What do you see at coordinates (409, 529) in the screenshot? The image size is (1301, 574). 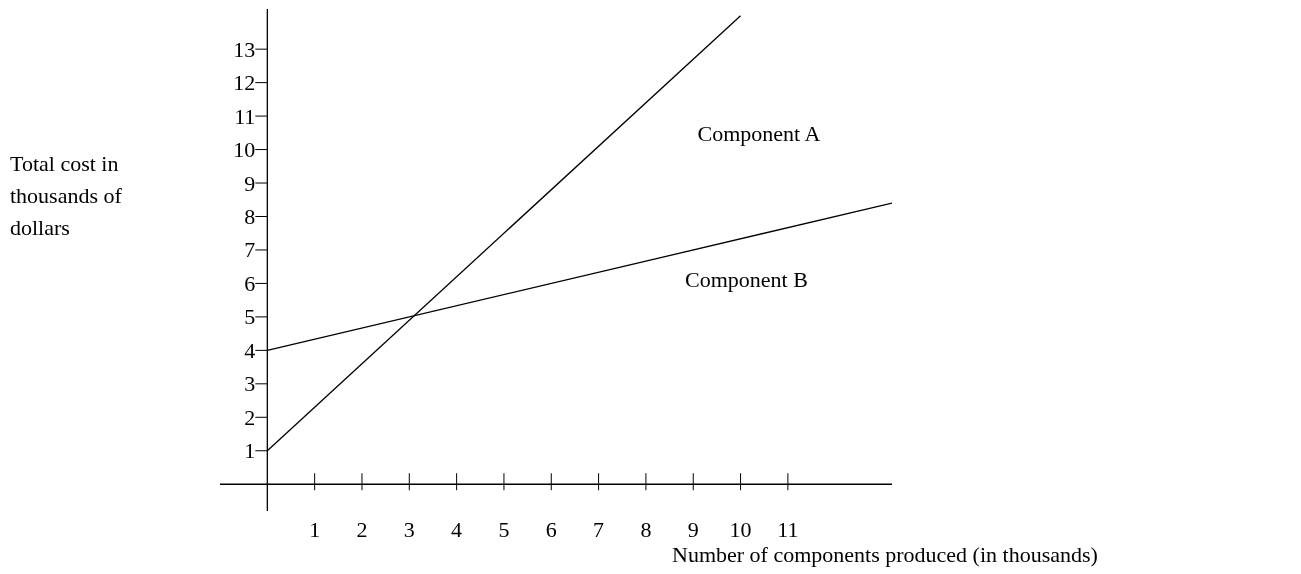 I see `x-tick-label: 3` at bounding box center [409, 529].